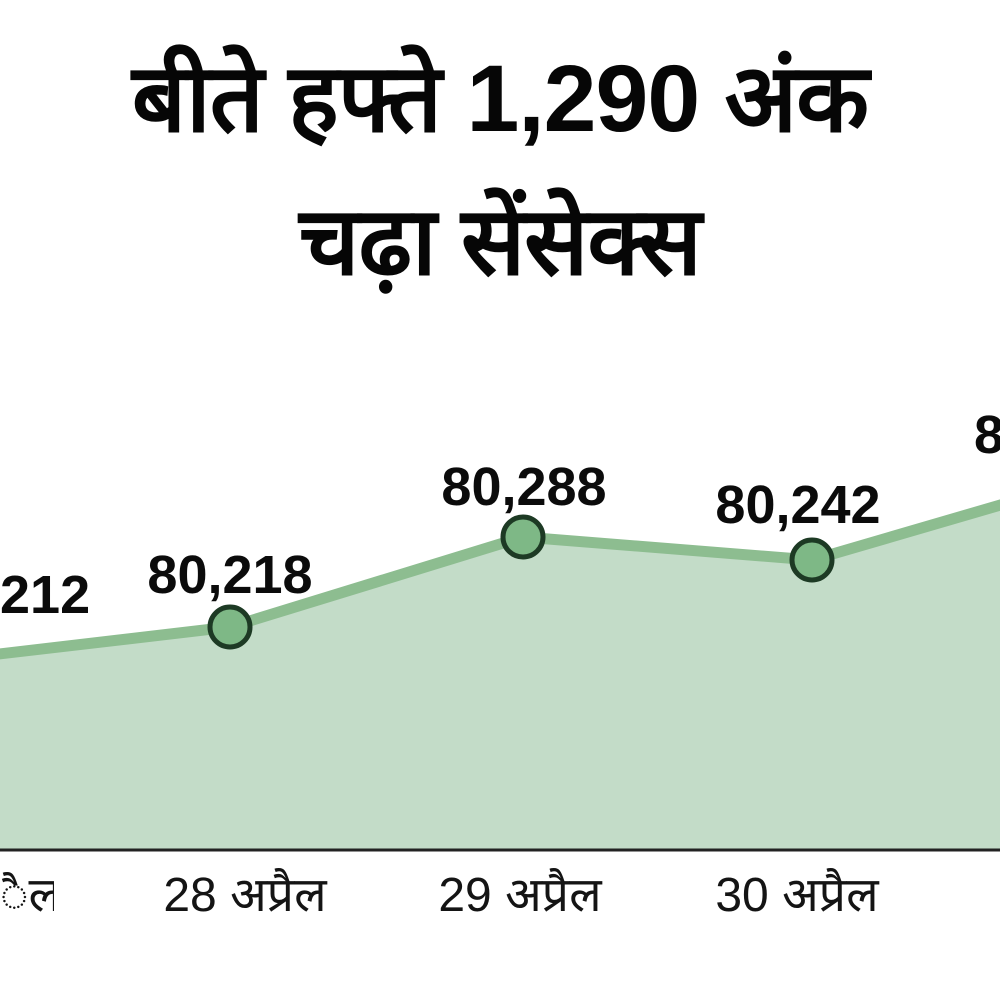 The width and height of the screenshot is (1000, 1000). I want to click on x-axis-tick-label: 28 अप्रैल, so click(245, 895).